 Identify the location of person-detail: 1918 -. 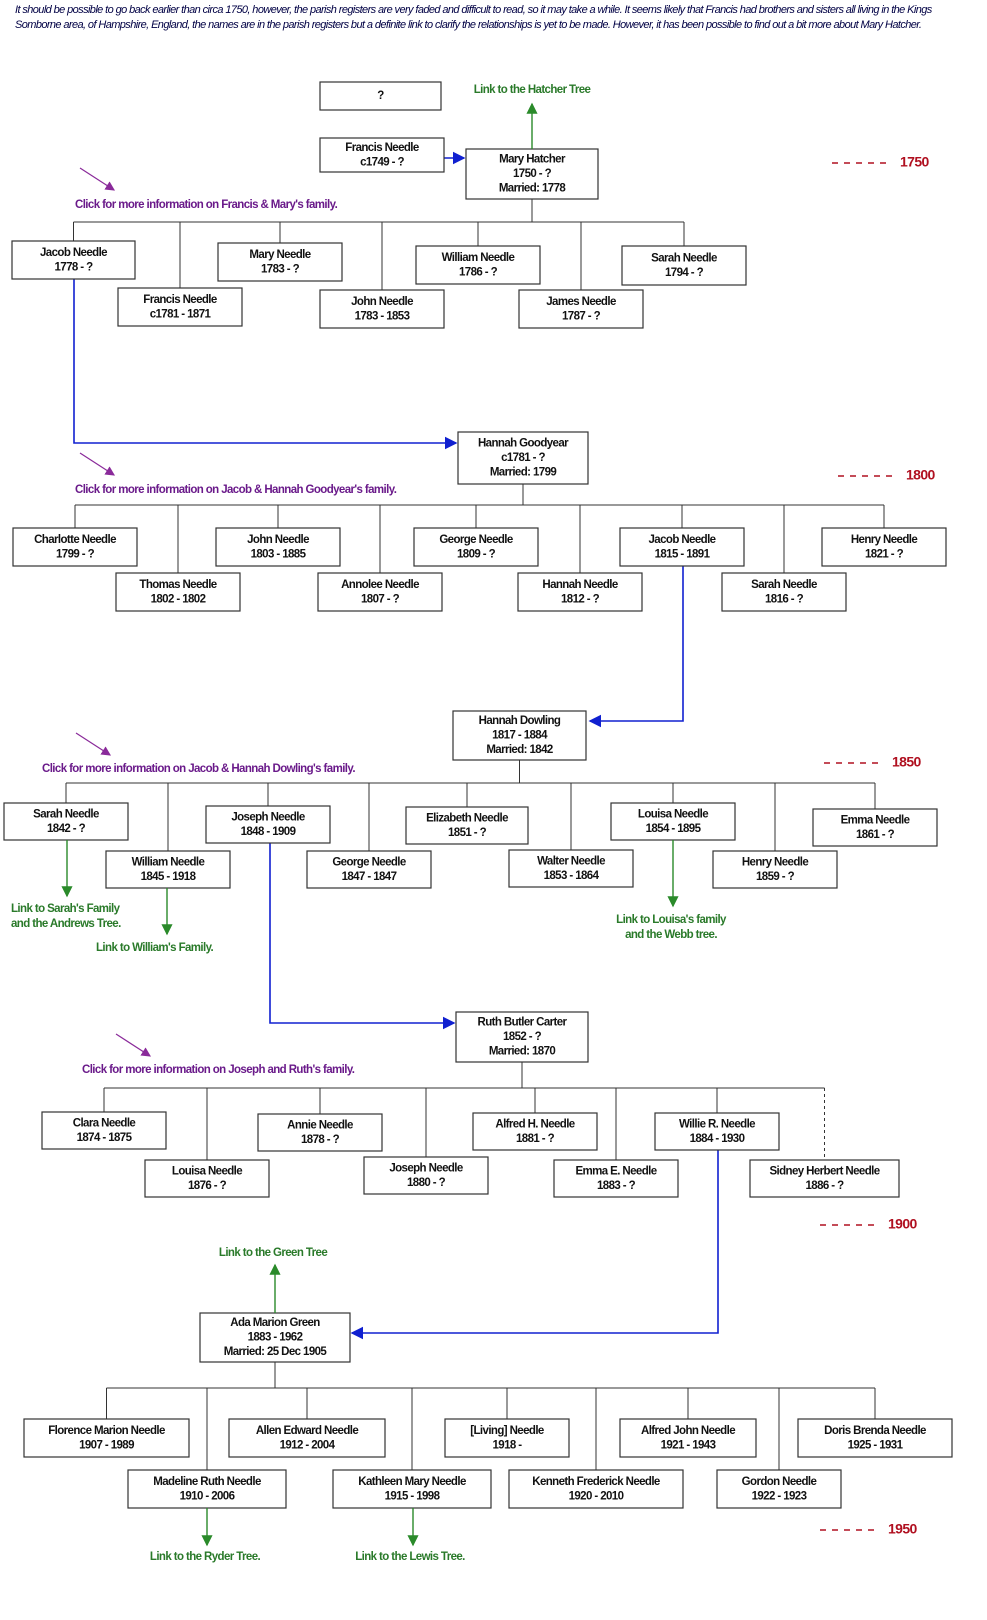
(507, 1445).